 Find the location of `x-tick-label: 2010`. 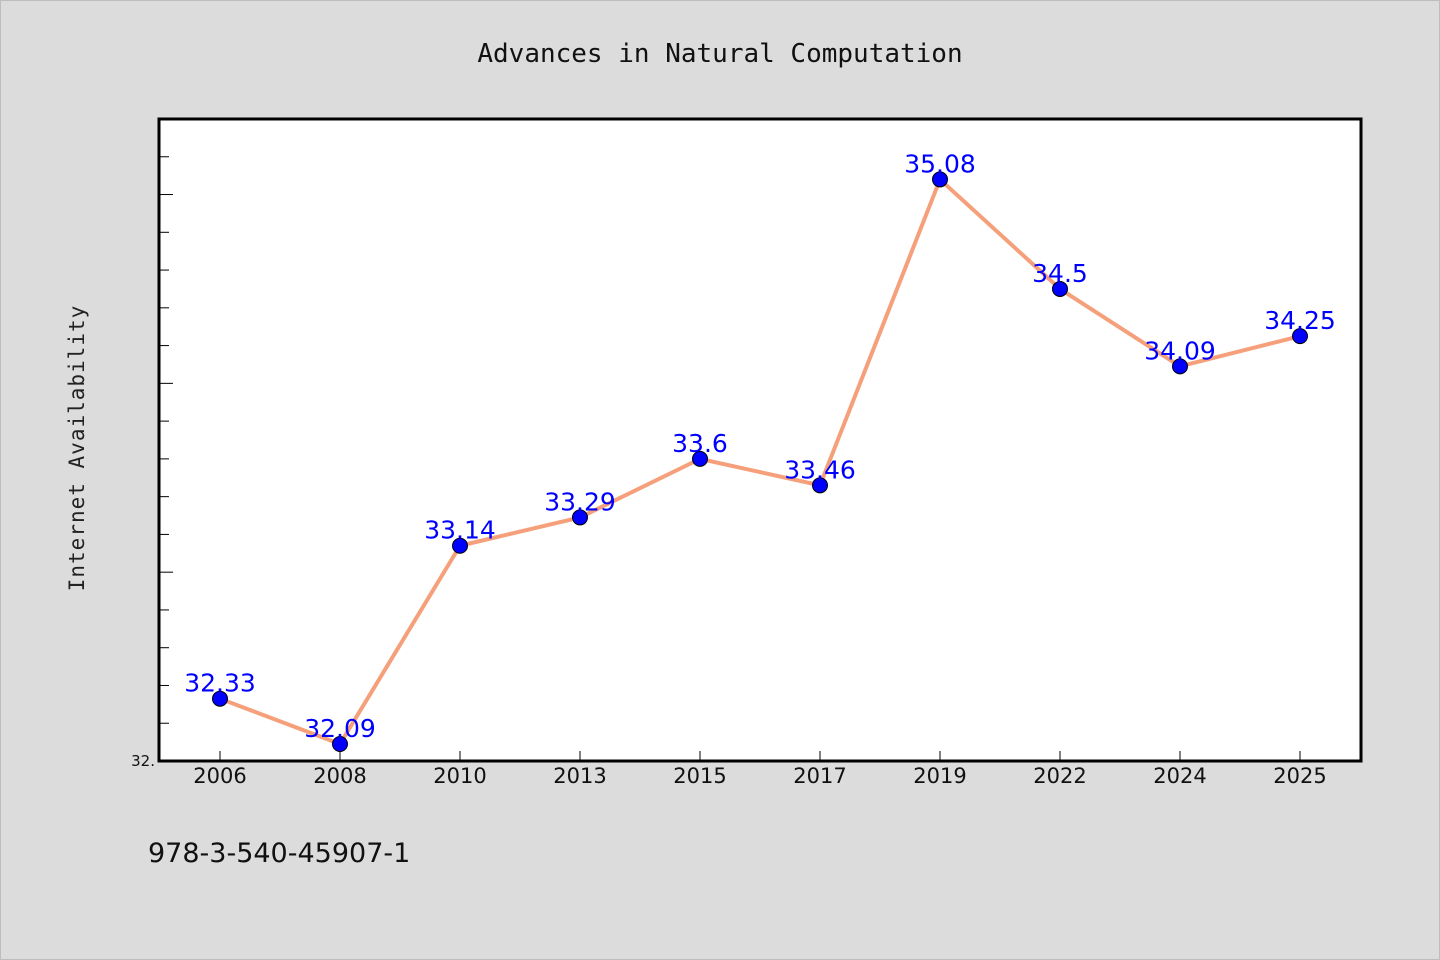

x-tick-label: 2010 is located at coordinates (459, 776).